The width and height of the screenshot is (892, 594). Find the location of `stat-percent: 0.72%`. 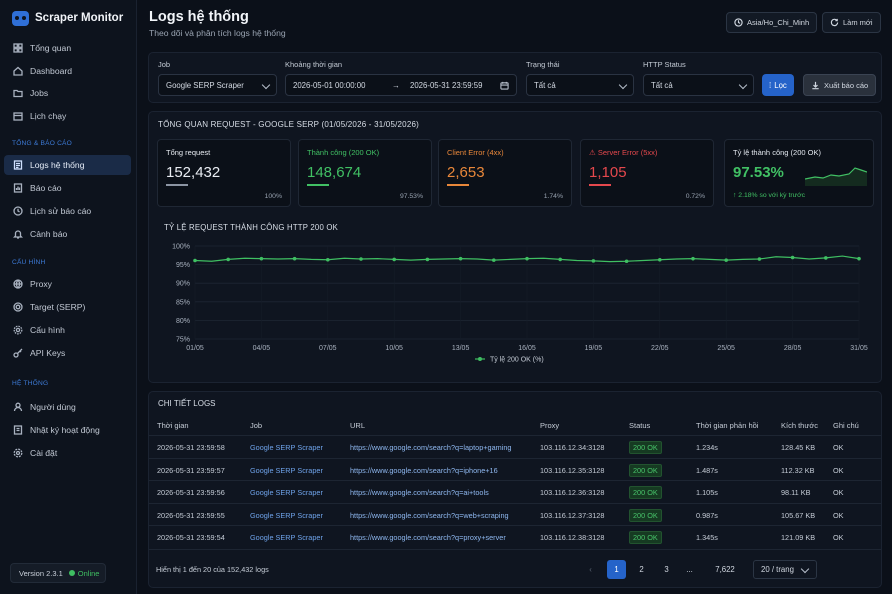

stat-percent: 0.72% is located at coordinates (695, 196).